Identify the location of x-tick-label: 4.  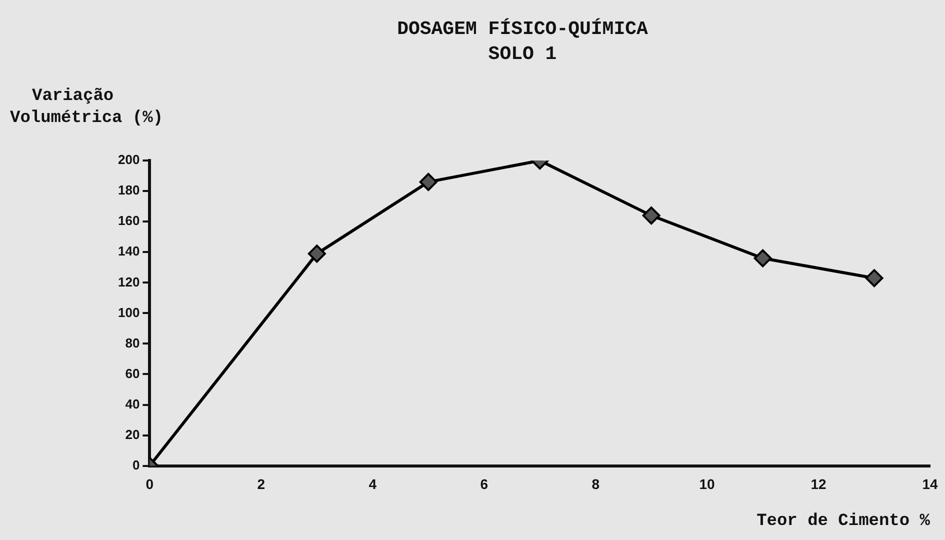
(372, 484).